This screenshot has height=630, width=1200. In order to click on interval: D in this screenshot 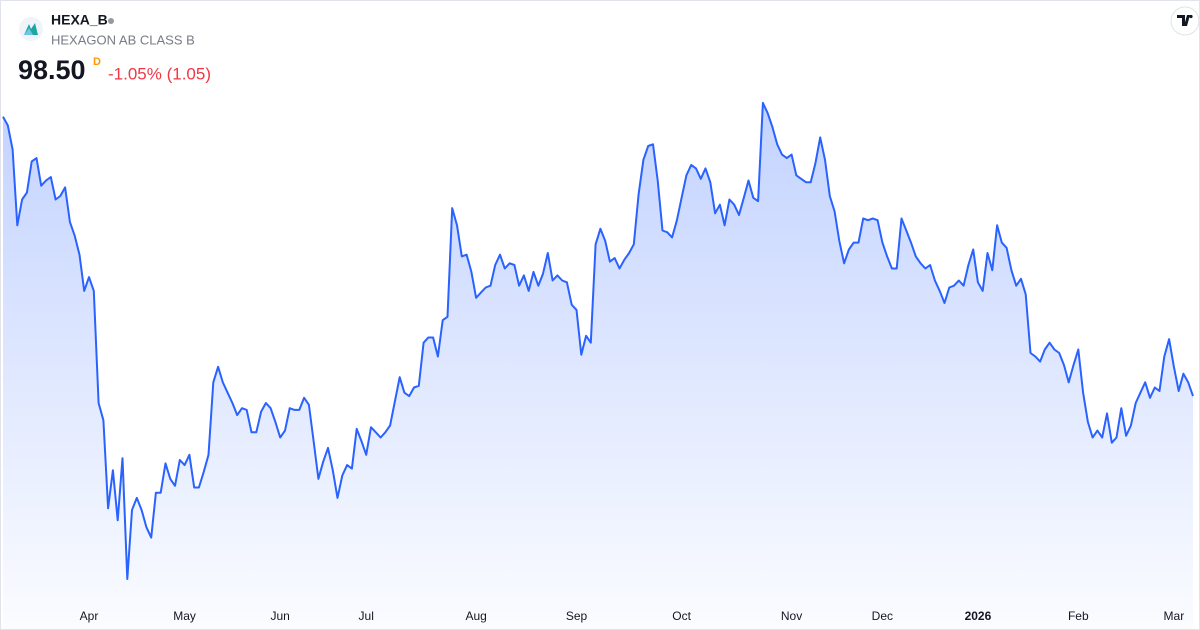, I will do `click(97, 62)`.